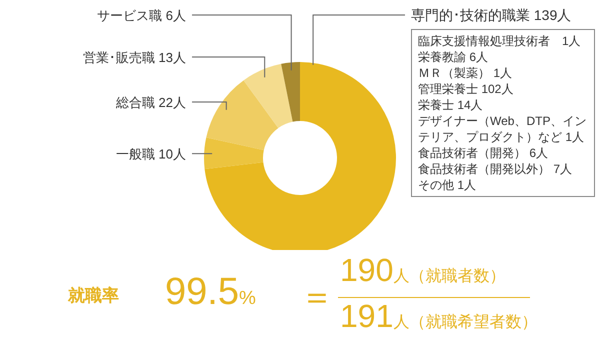 This screenshot has width=600, height=338. What do you see at coordinates (503, 129) in the screenshot?
I see `text: デザイナー（Web、DTP、インテリア、プロダクト）など 1人` at bounding box center [503, 129].